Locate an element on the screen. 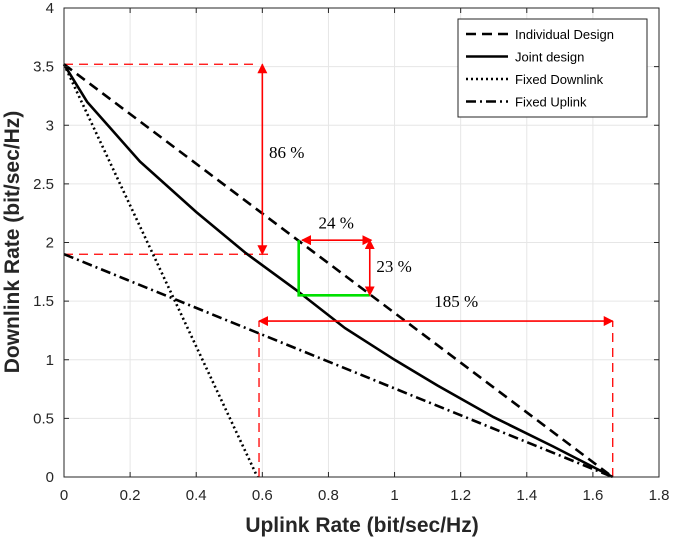  annotation-label: 185 % is located at coordinates (456, 301).